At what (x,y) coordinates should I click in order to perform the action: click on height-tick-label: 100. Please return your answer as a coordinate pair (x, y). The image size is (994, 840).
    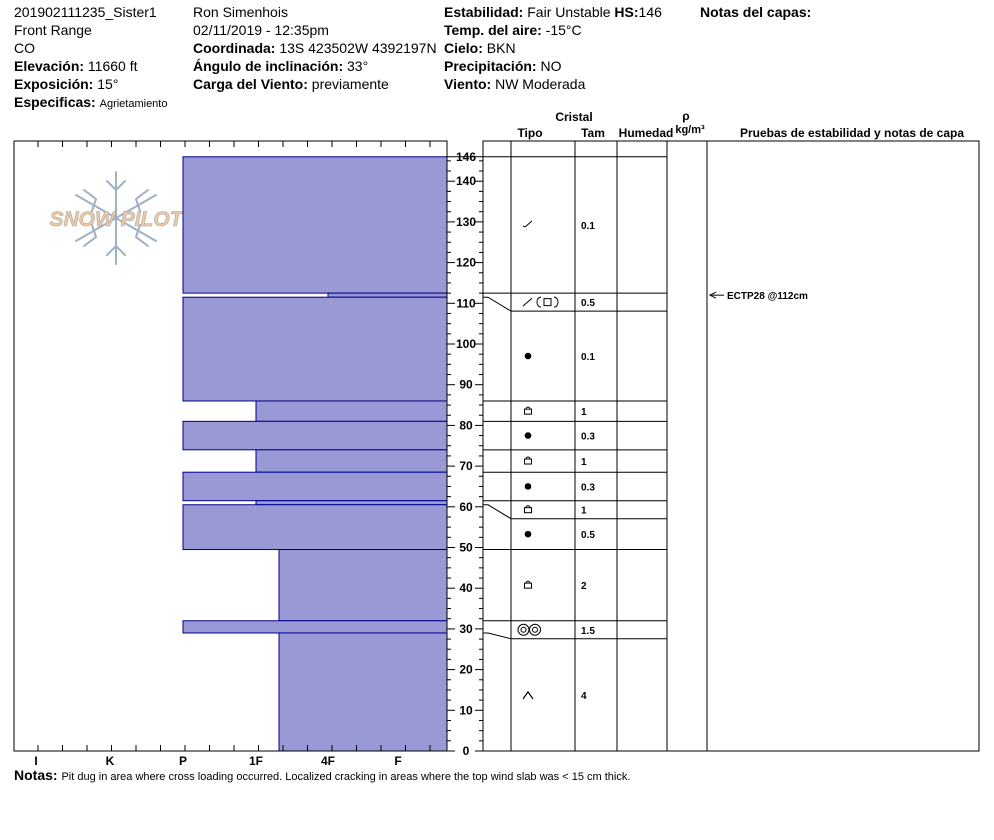
    Looking at the image, I should click on (466, 344).